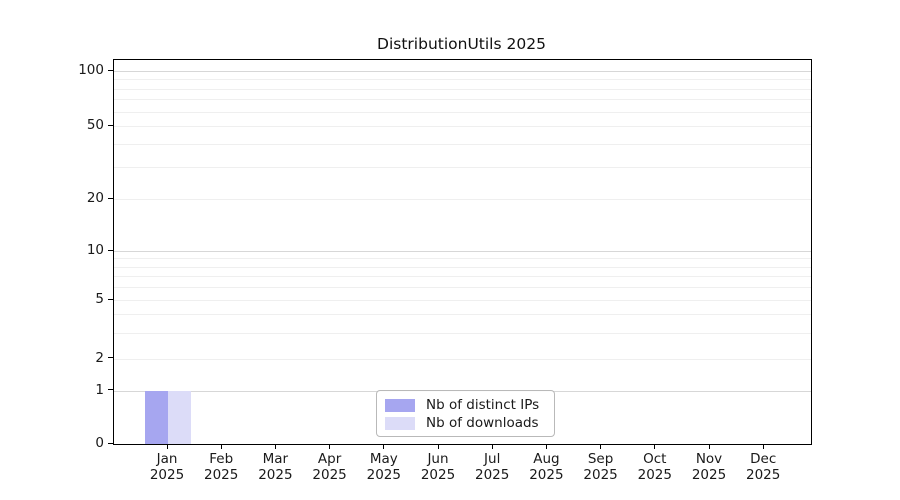  I want to click on x-tick-label: Jul 2025, so click(492, 467).